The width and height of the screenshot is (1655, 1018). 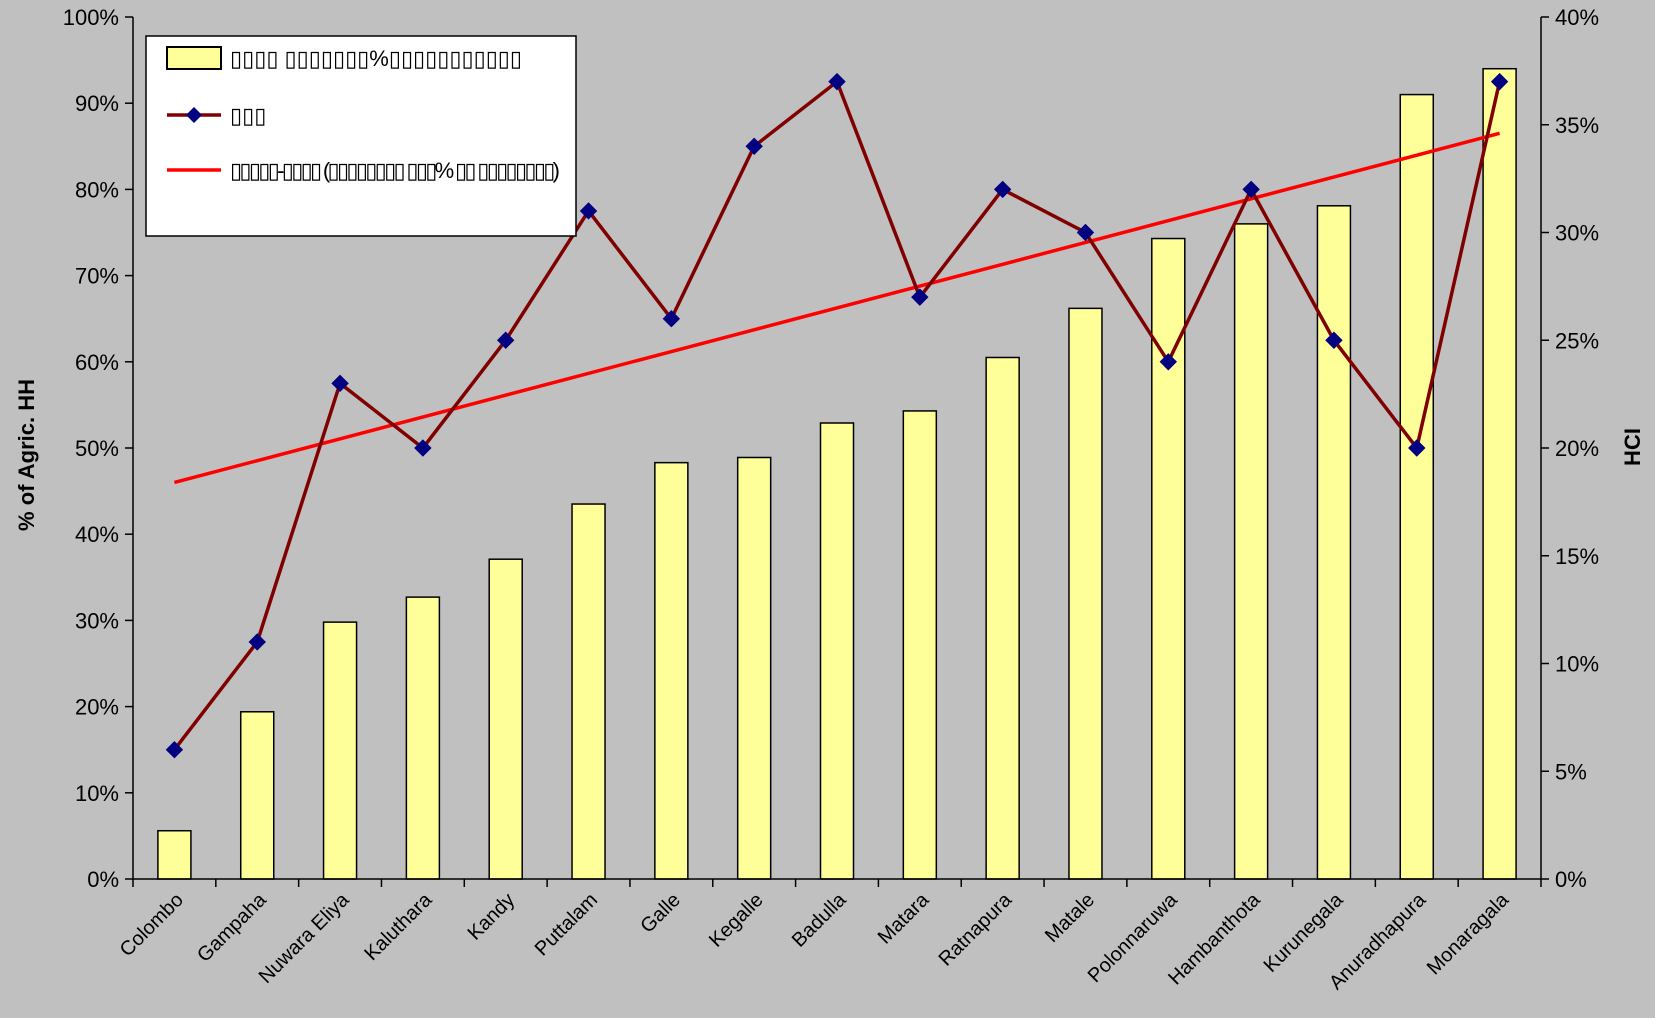 I want to click on y2-tick-label: 30%, so click(x=1577, y=233).